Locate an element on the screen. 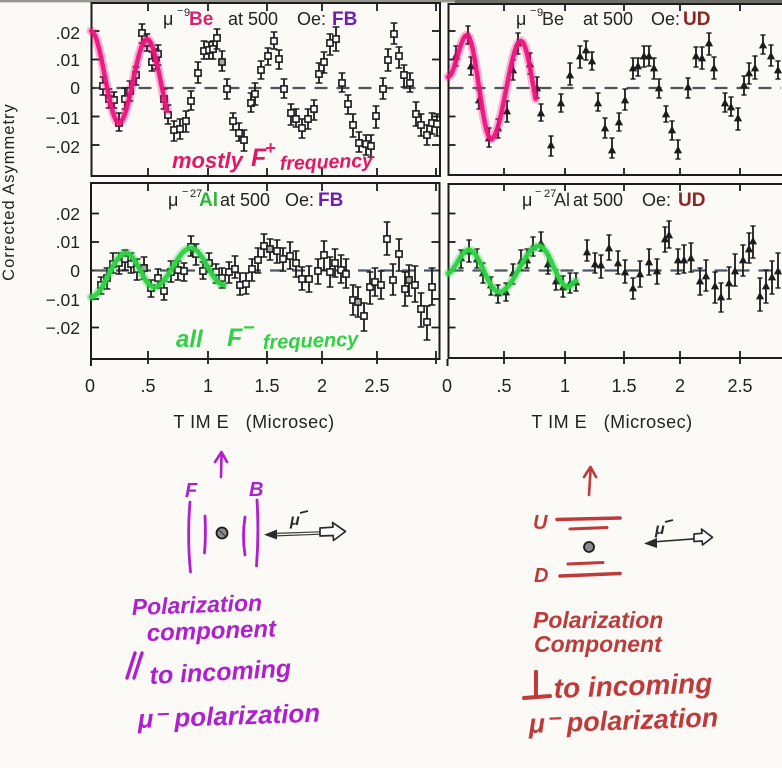 The image size is (782, 768). svg-text: B is located at coordinates (256, 490).